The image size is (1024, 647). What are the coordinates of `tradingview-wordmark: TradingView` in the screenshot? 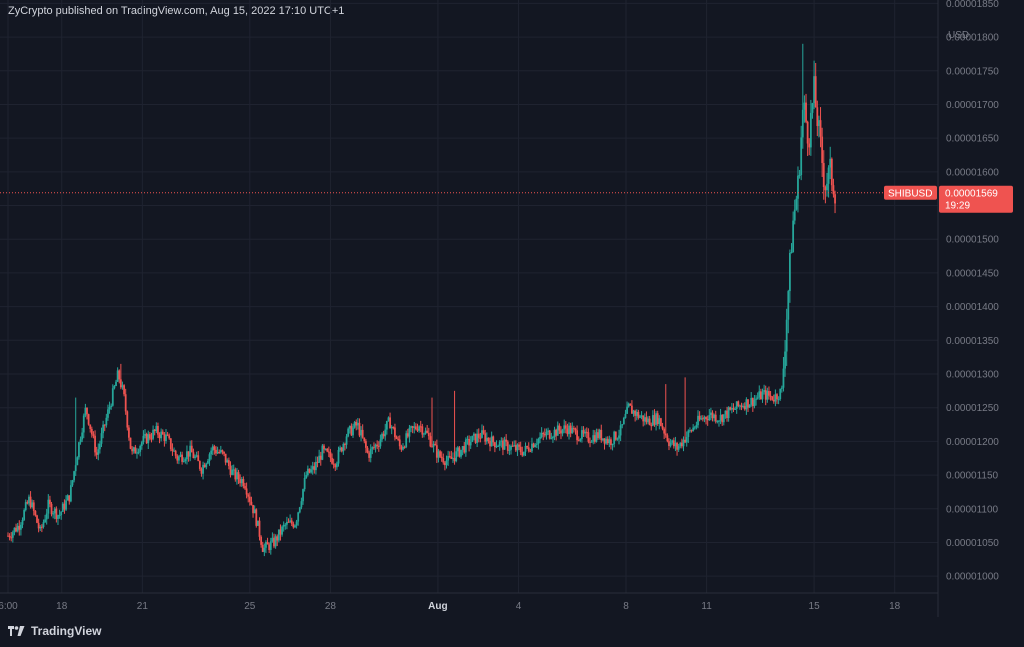 It's located at (66, 631).